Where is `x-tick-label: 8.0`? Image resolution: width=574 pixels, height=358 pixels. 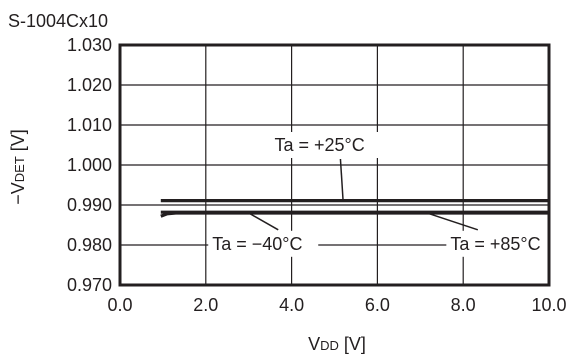 x-tick-label: 8.0 is located at coordinates (463, 305).